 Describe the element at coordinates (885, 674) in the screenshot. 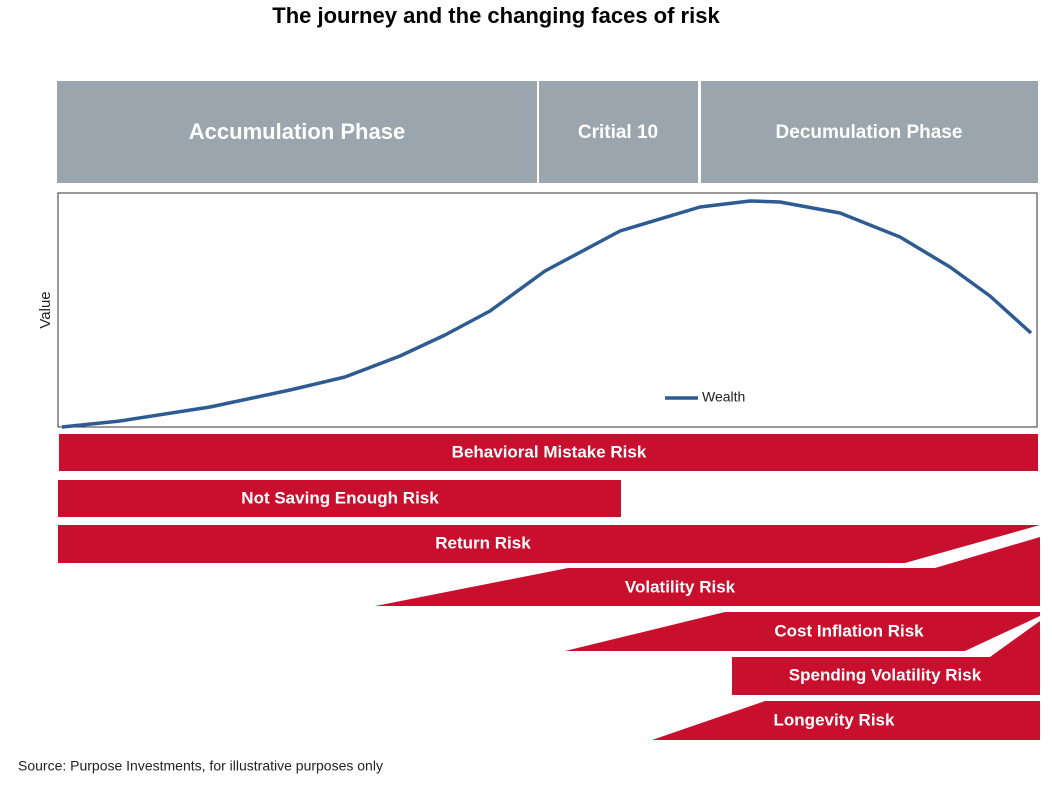

I see `risk-label: Spending Volatility Risk` at that location.